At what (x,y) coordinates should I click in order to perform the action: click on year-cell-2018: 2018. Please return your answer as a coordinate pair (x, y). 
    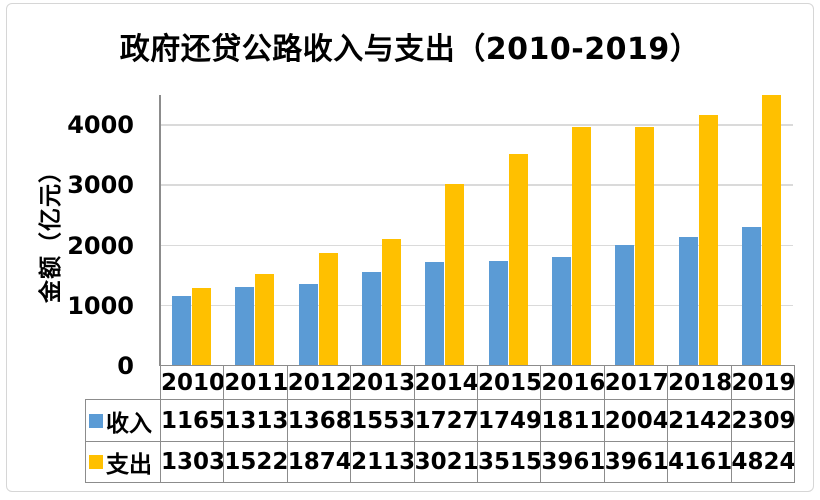
    Looking at the image, I should click on (699, 382).